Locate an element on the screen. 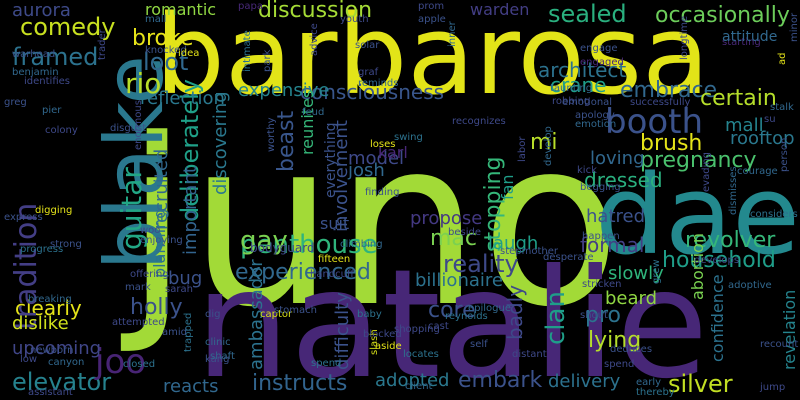 This screenshot has height=400, width=800. word: romantic is located at coordinates (181, 9).